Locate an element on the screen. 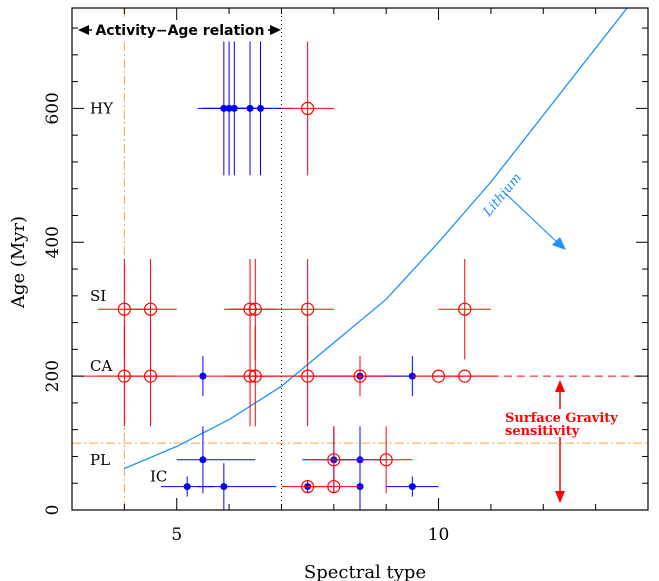  surface-gravity-label-bg is located at coordinates (561, 423).